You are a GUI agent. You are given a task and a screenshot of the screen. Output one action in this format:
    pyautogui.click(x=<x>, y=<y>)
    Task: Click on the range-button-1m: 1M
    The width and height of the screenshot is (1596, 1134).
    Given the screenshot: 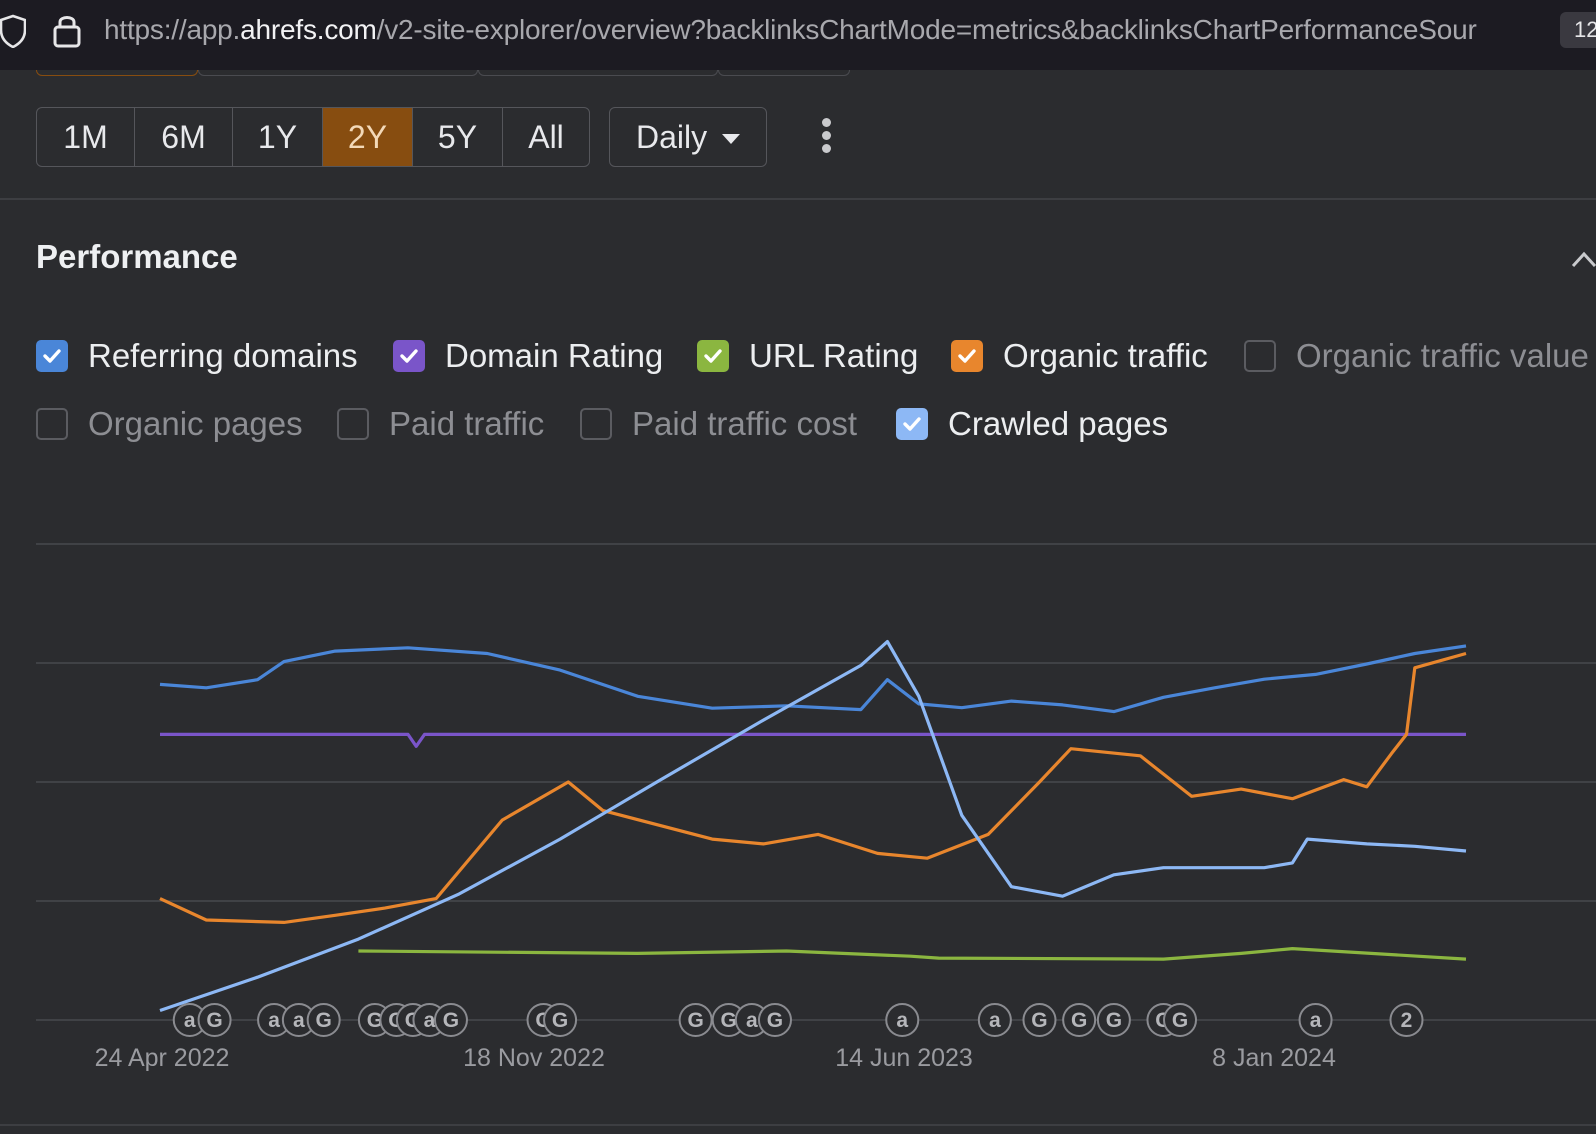 What is the action you would take?
    pyautogui.click(x=86, y=137)
    